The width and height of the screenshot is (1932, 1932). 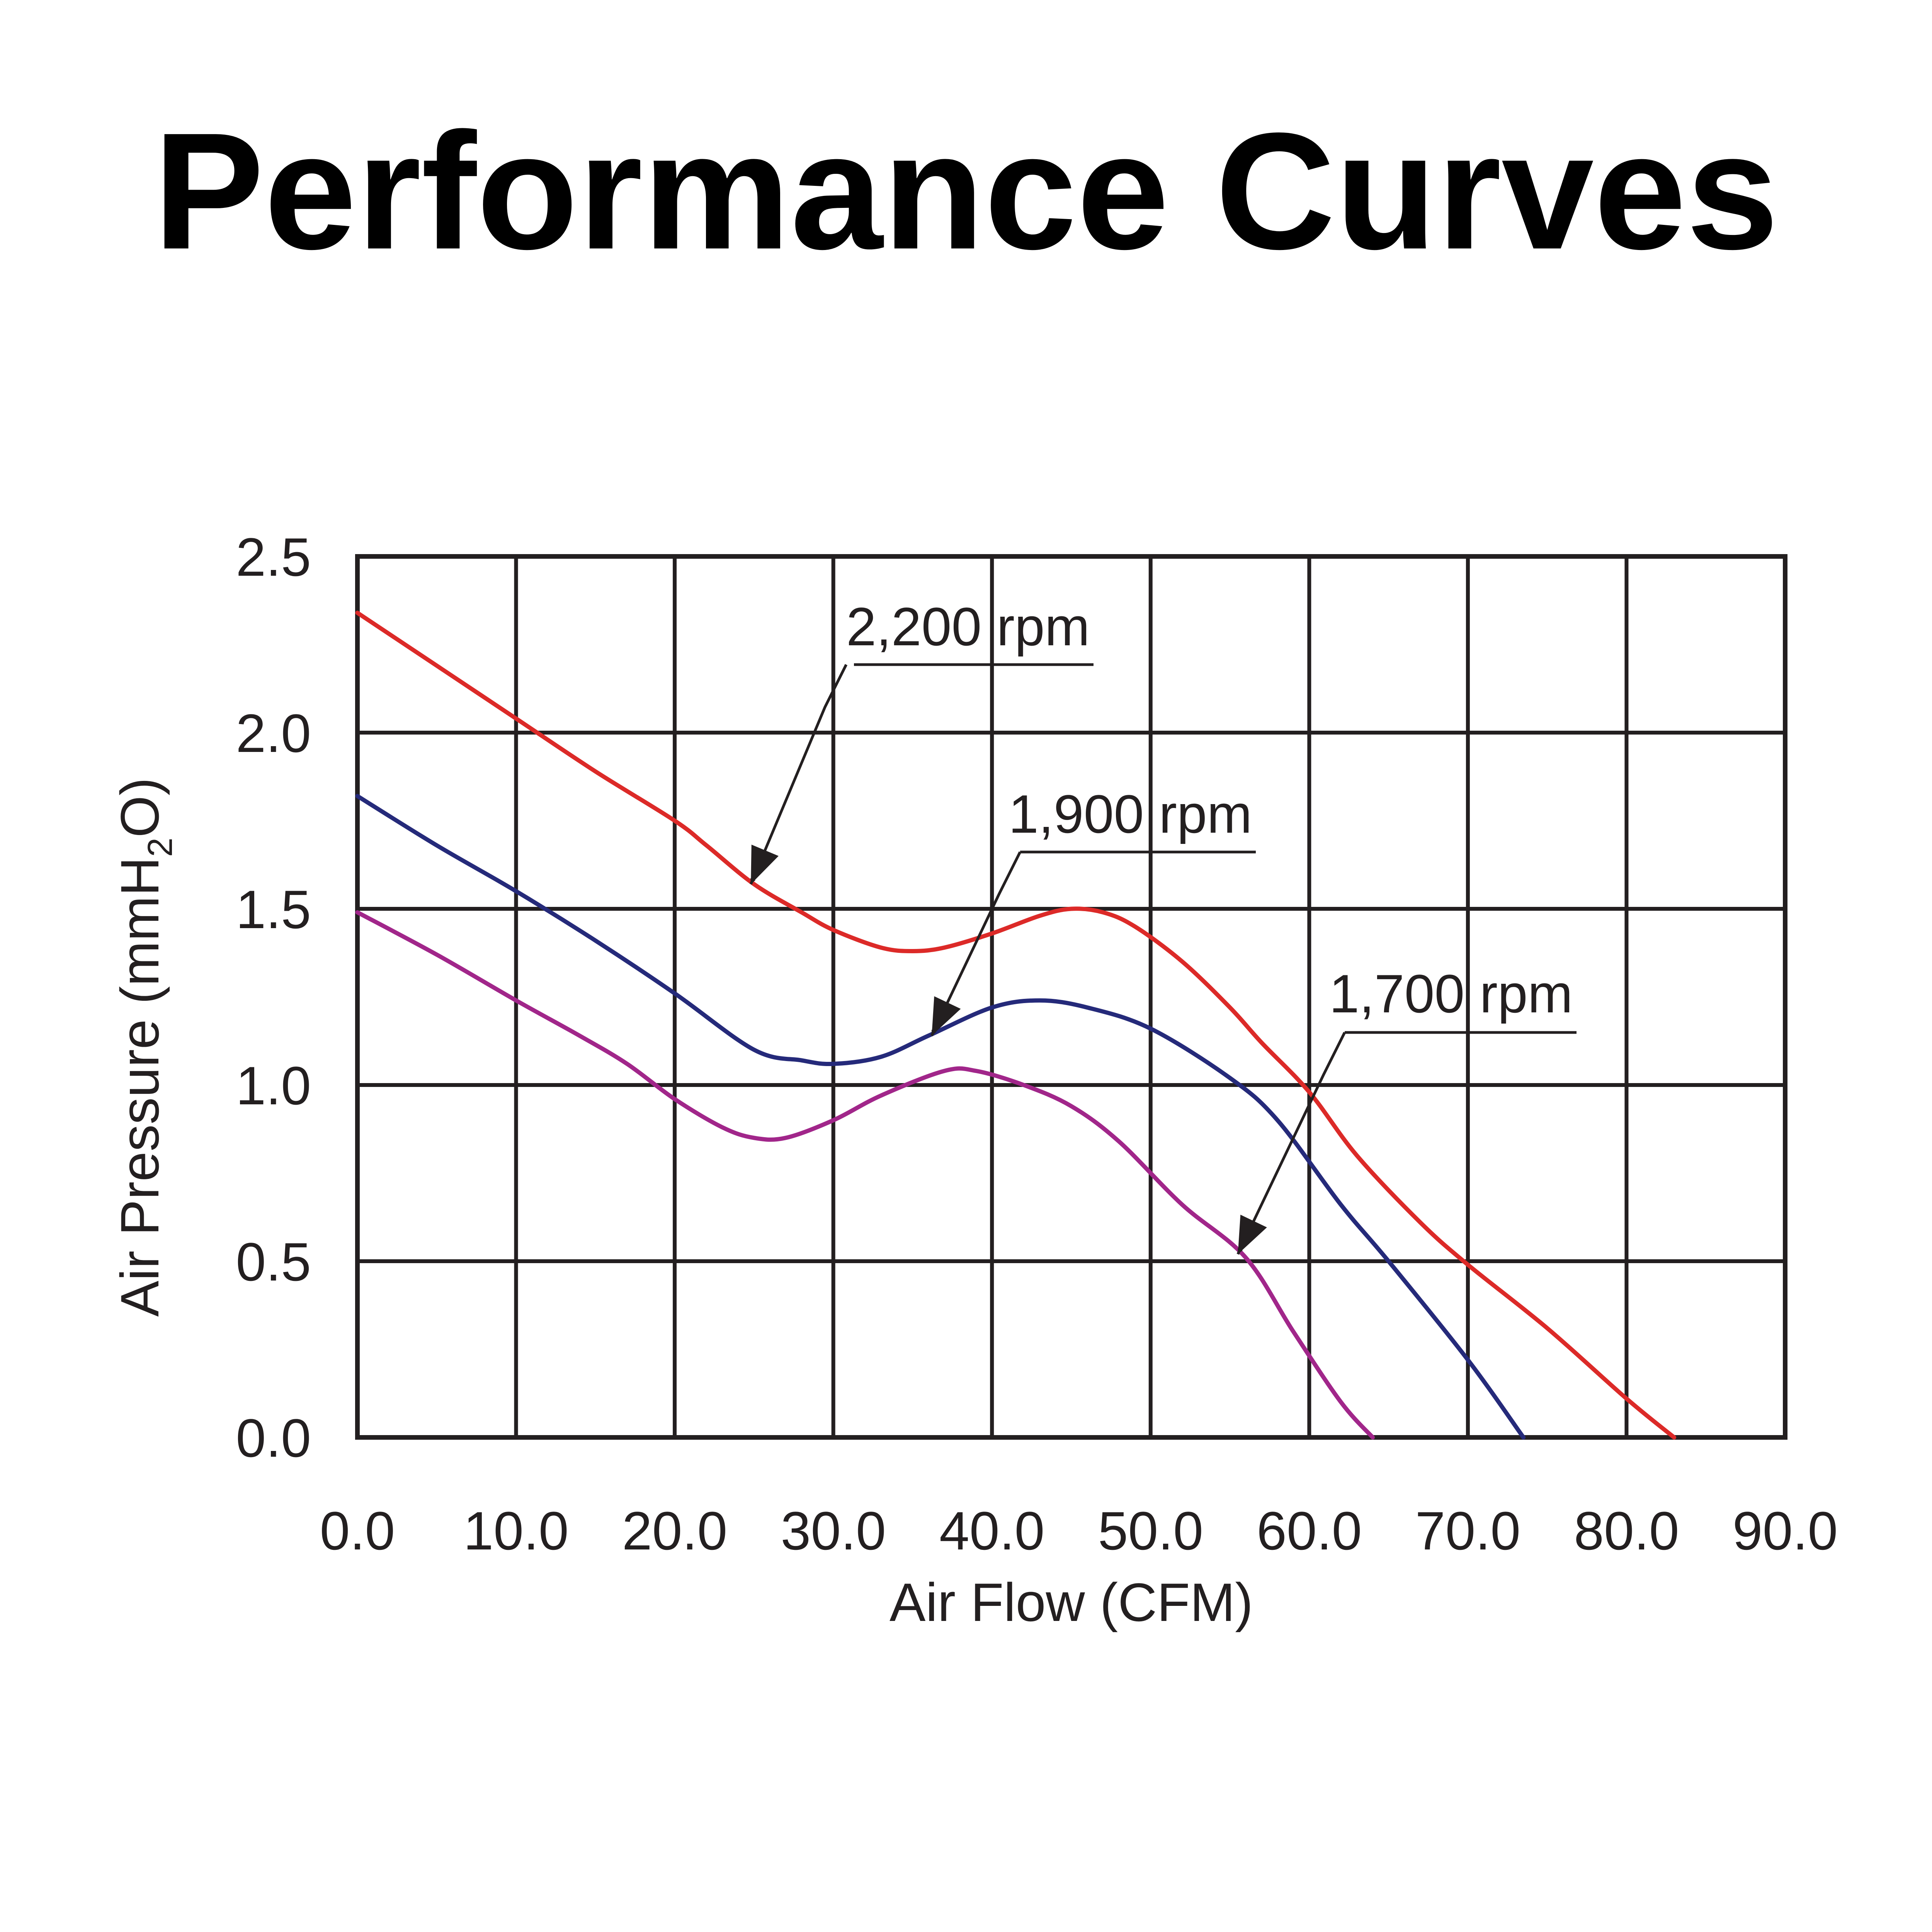 What do you see at coordinates (273, 910) in the screenshot?
I see `y-tick-label: 1.5` at bounding box center [273, 910].